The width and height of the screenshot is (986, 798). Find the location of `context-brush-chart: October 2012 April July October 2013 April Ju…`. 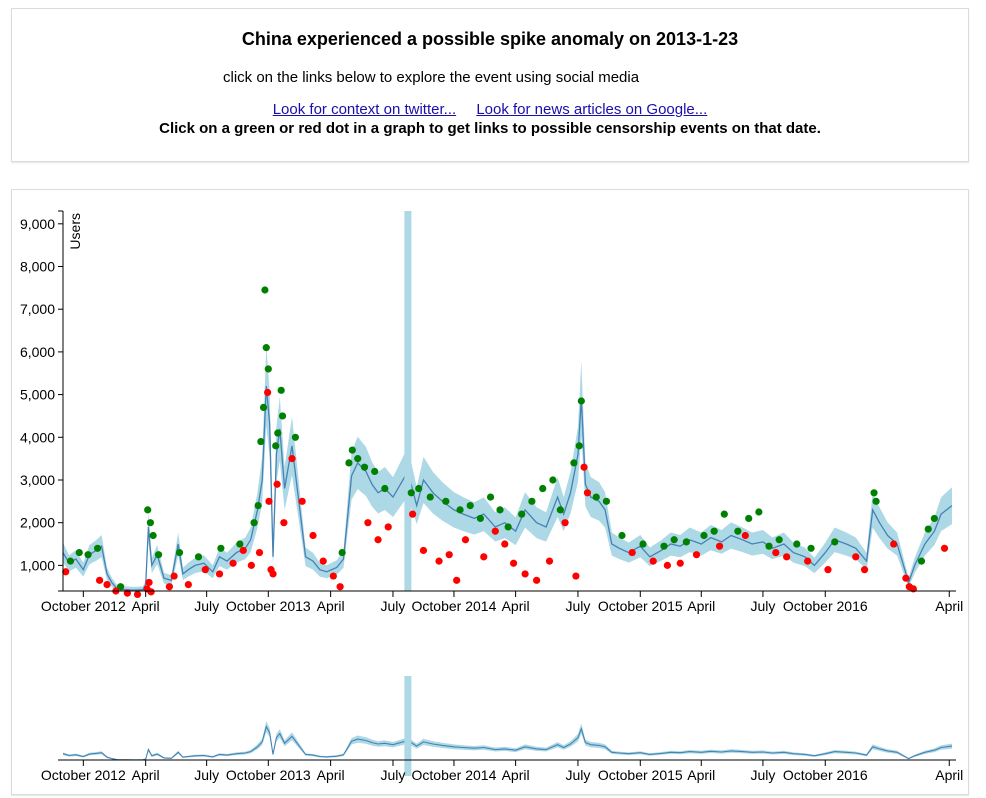

context-brush-chart: October 2012 April July October 2013 April Ju… is located at coordinates (502, 729).